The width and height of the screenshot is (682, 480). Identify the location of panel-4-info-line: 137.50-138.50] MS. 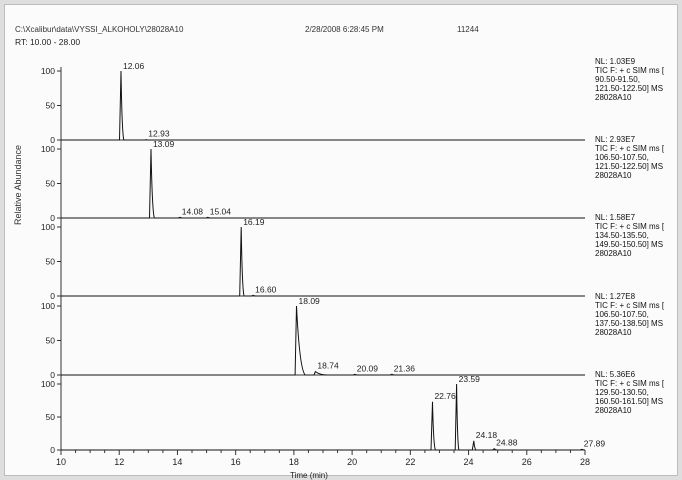
(629, 323).